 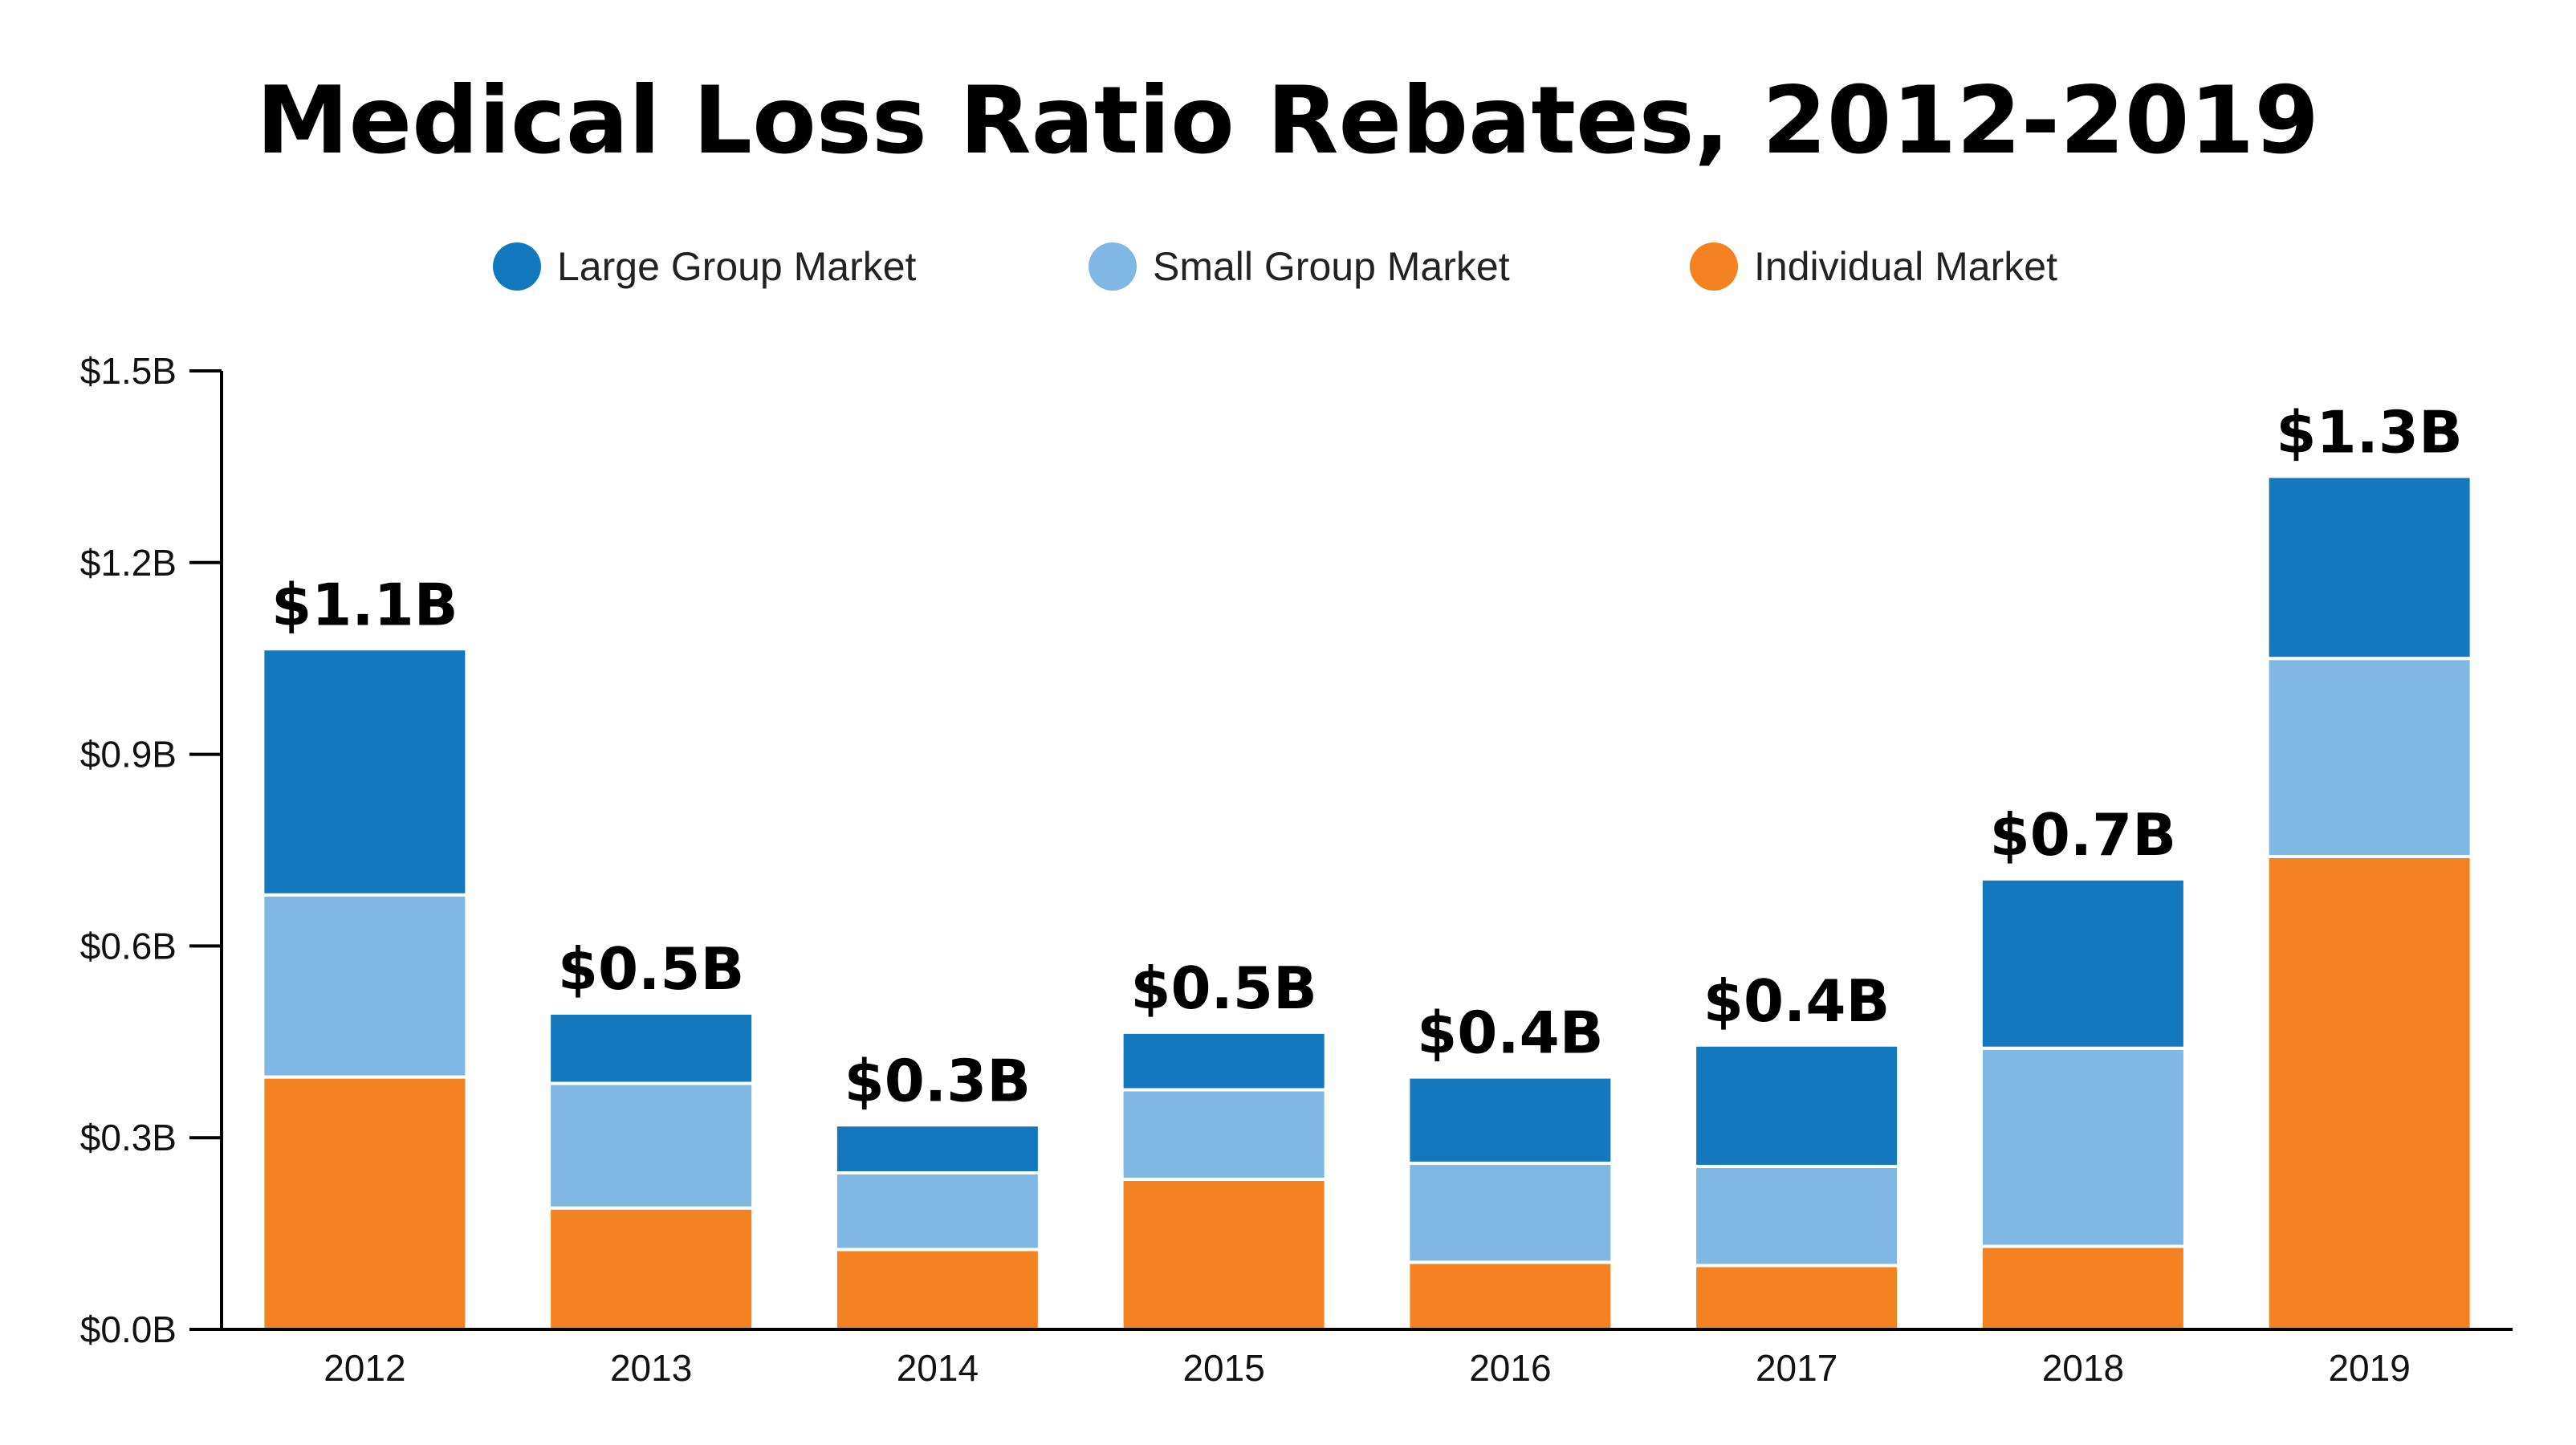 What do you see at coordinates (1224, 1135) in the screenshot?
I see `bar-small-group-market-2015` at bounding box center [1224, 1135].